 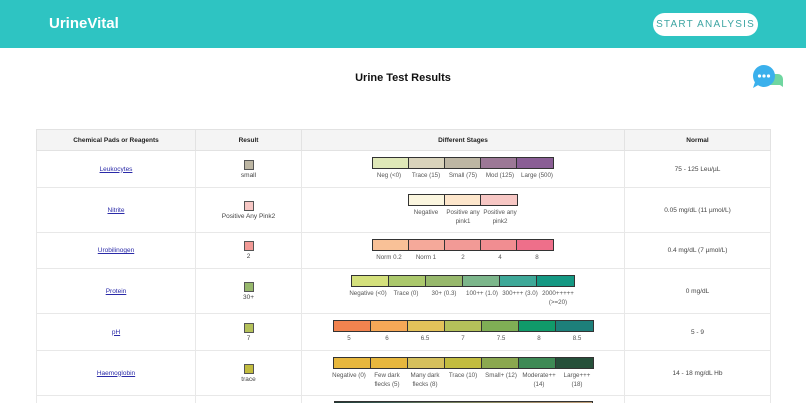 What do you see at coordinates (697, 210) in the screenshot?
I see `normal-range-cell: 0.05 mg/dL (11 µmol/L)` at bounding box center [697, 210].